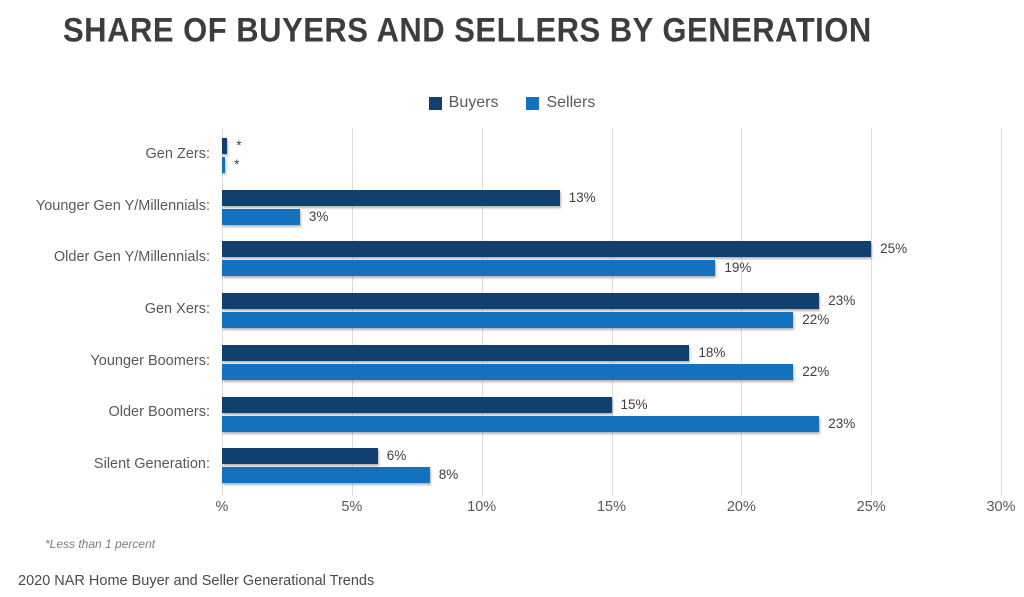  What do you see at coordinates (634, 404) in the screenshot?
I see `bar-value-label: 15%` at bounding box center [634, 404].